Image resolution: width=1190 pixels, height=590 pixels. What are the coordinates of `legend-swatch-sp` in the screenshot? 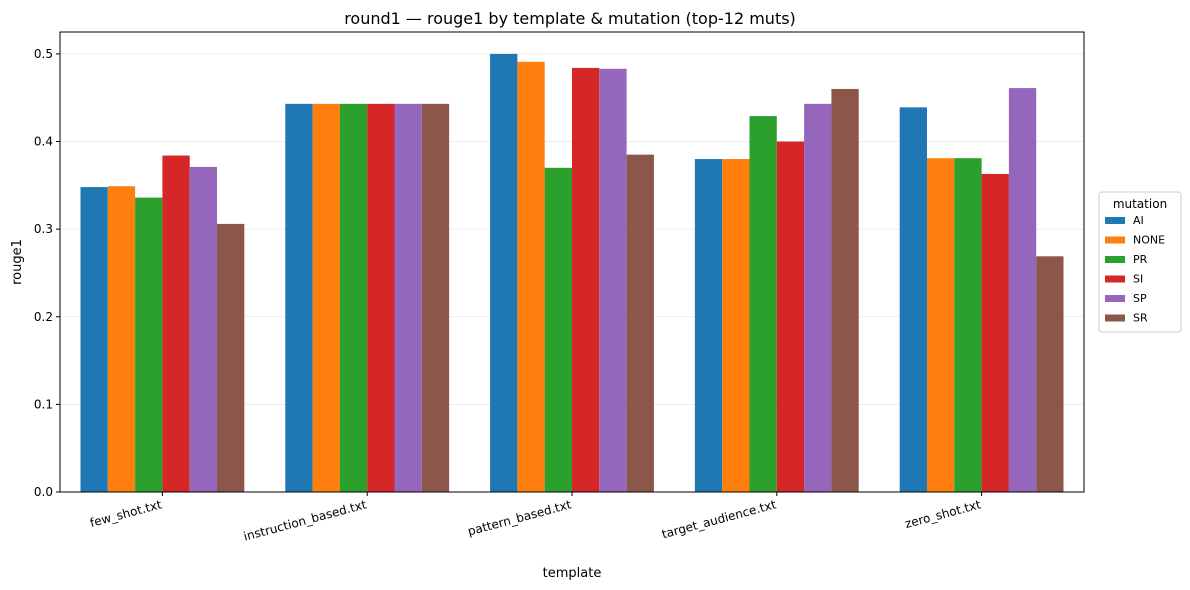 It's located at (1115, 298).